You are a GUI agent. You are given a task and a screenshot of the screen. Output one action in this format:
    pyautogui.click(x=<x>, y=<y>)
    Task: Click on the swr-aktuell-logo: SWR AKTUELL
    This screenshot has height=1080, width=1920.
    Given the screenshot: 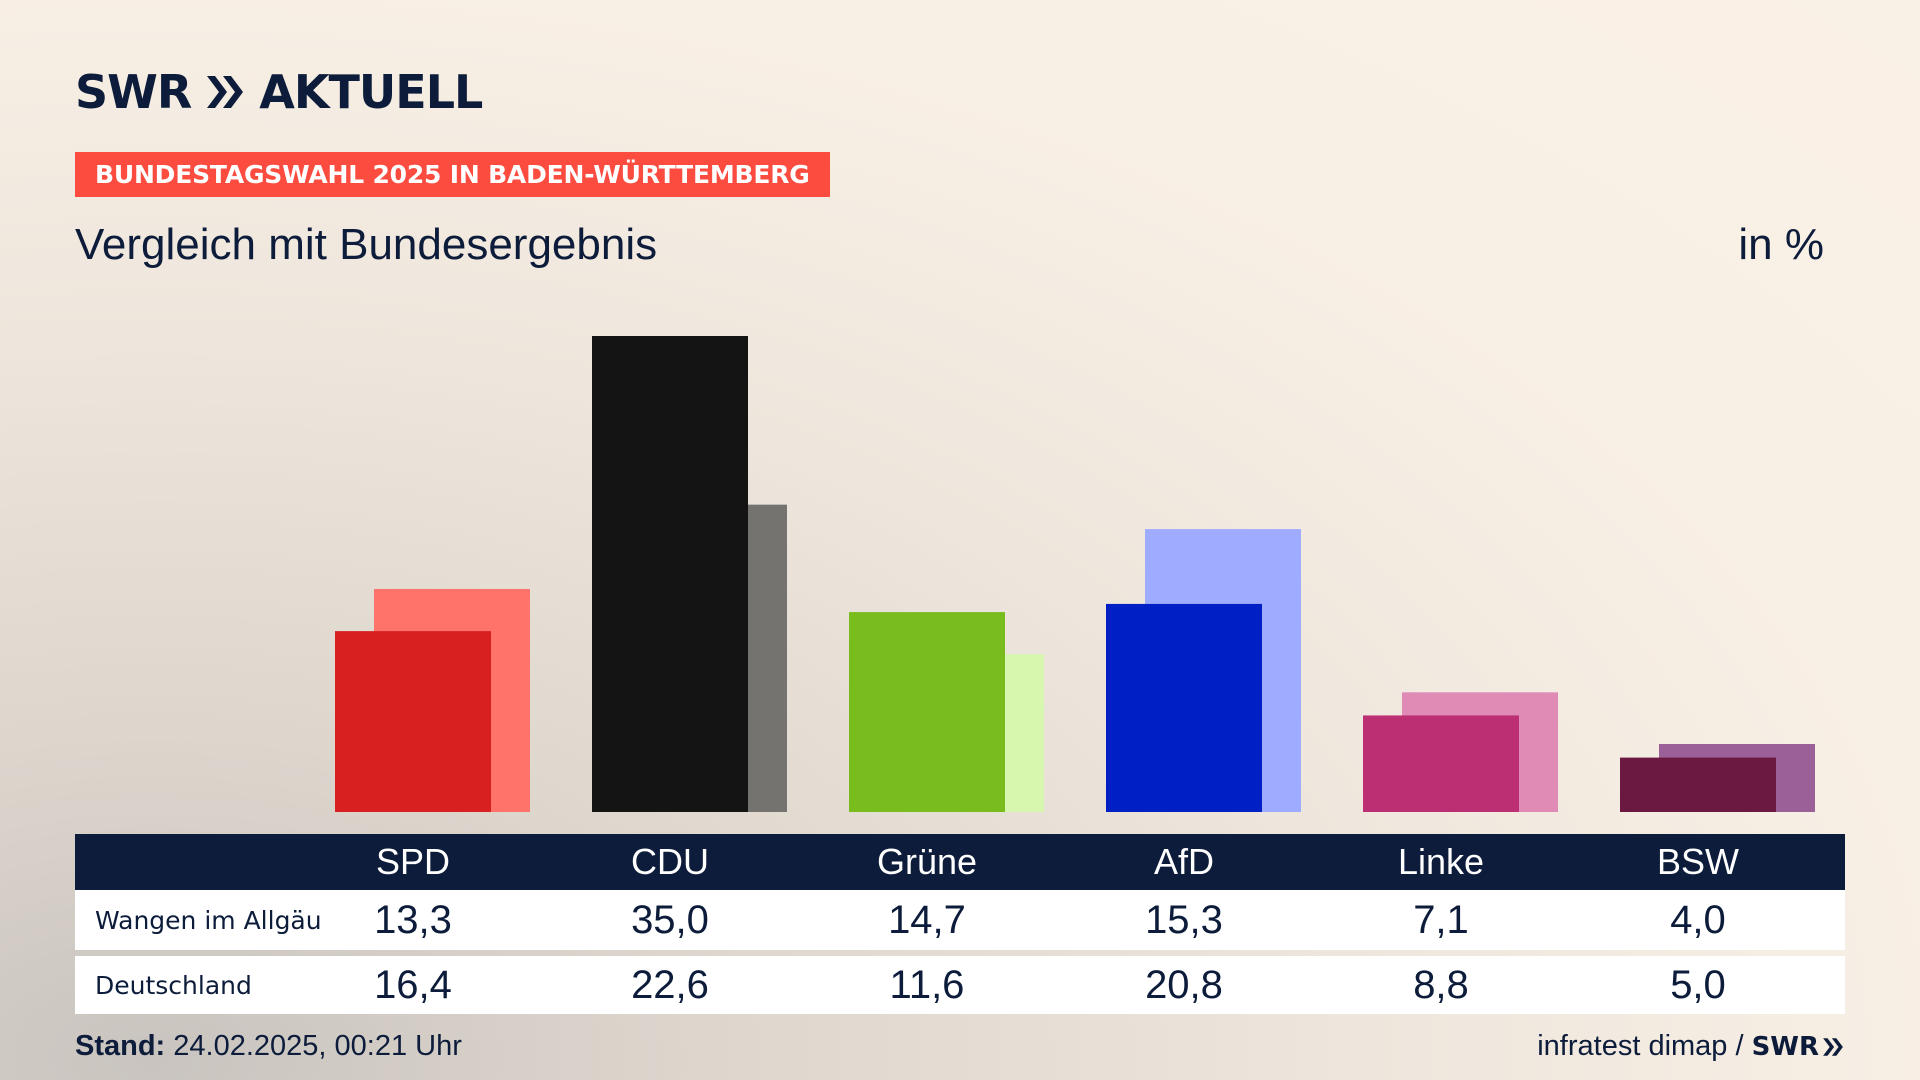 What is the action you would take?
    pyautogui.click(x=279, y=92)
    